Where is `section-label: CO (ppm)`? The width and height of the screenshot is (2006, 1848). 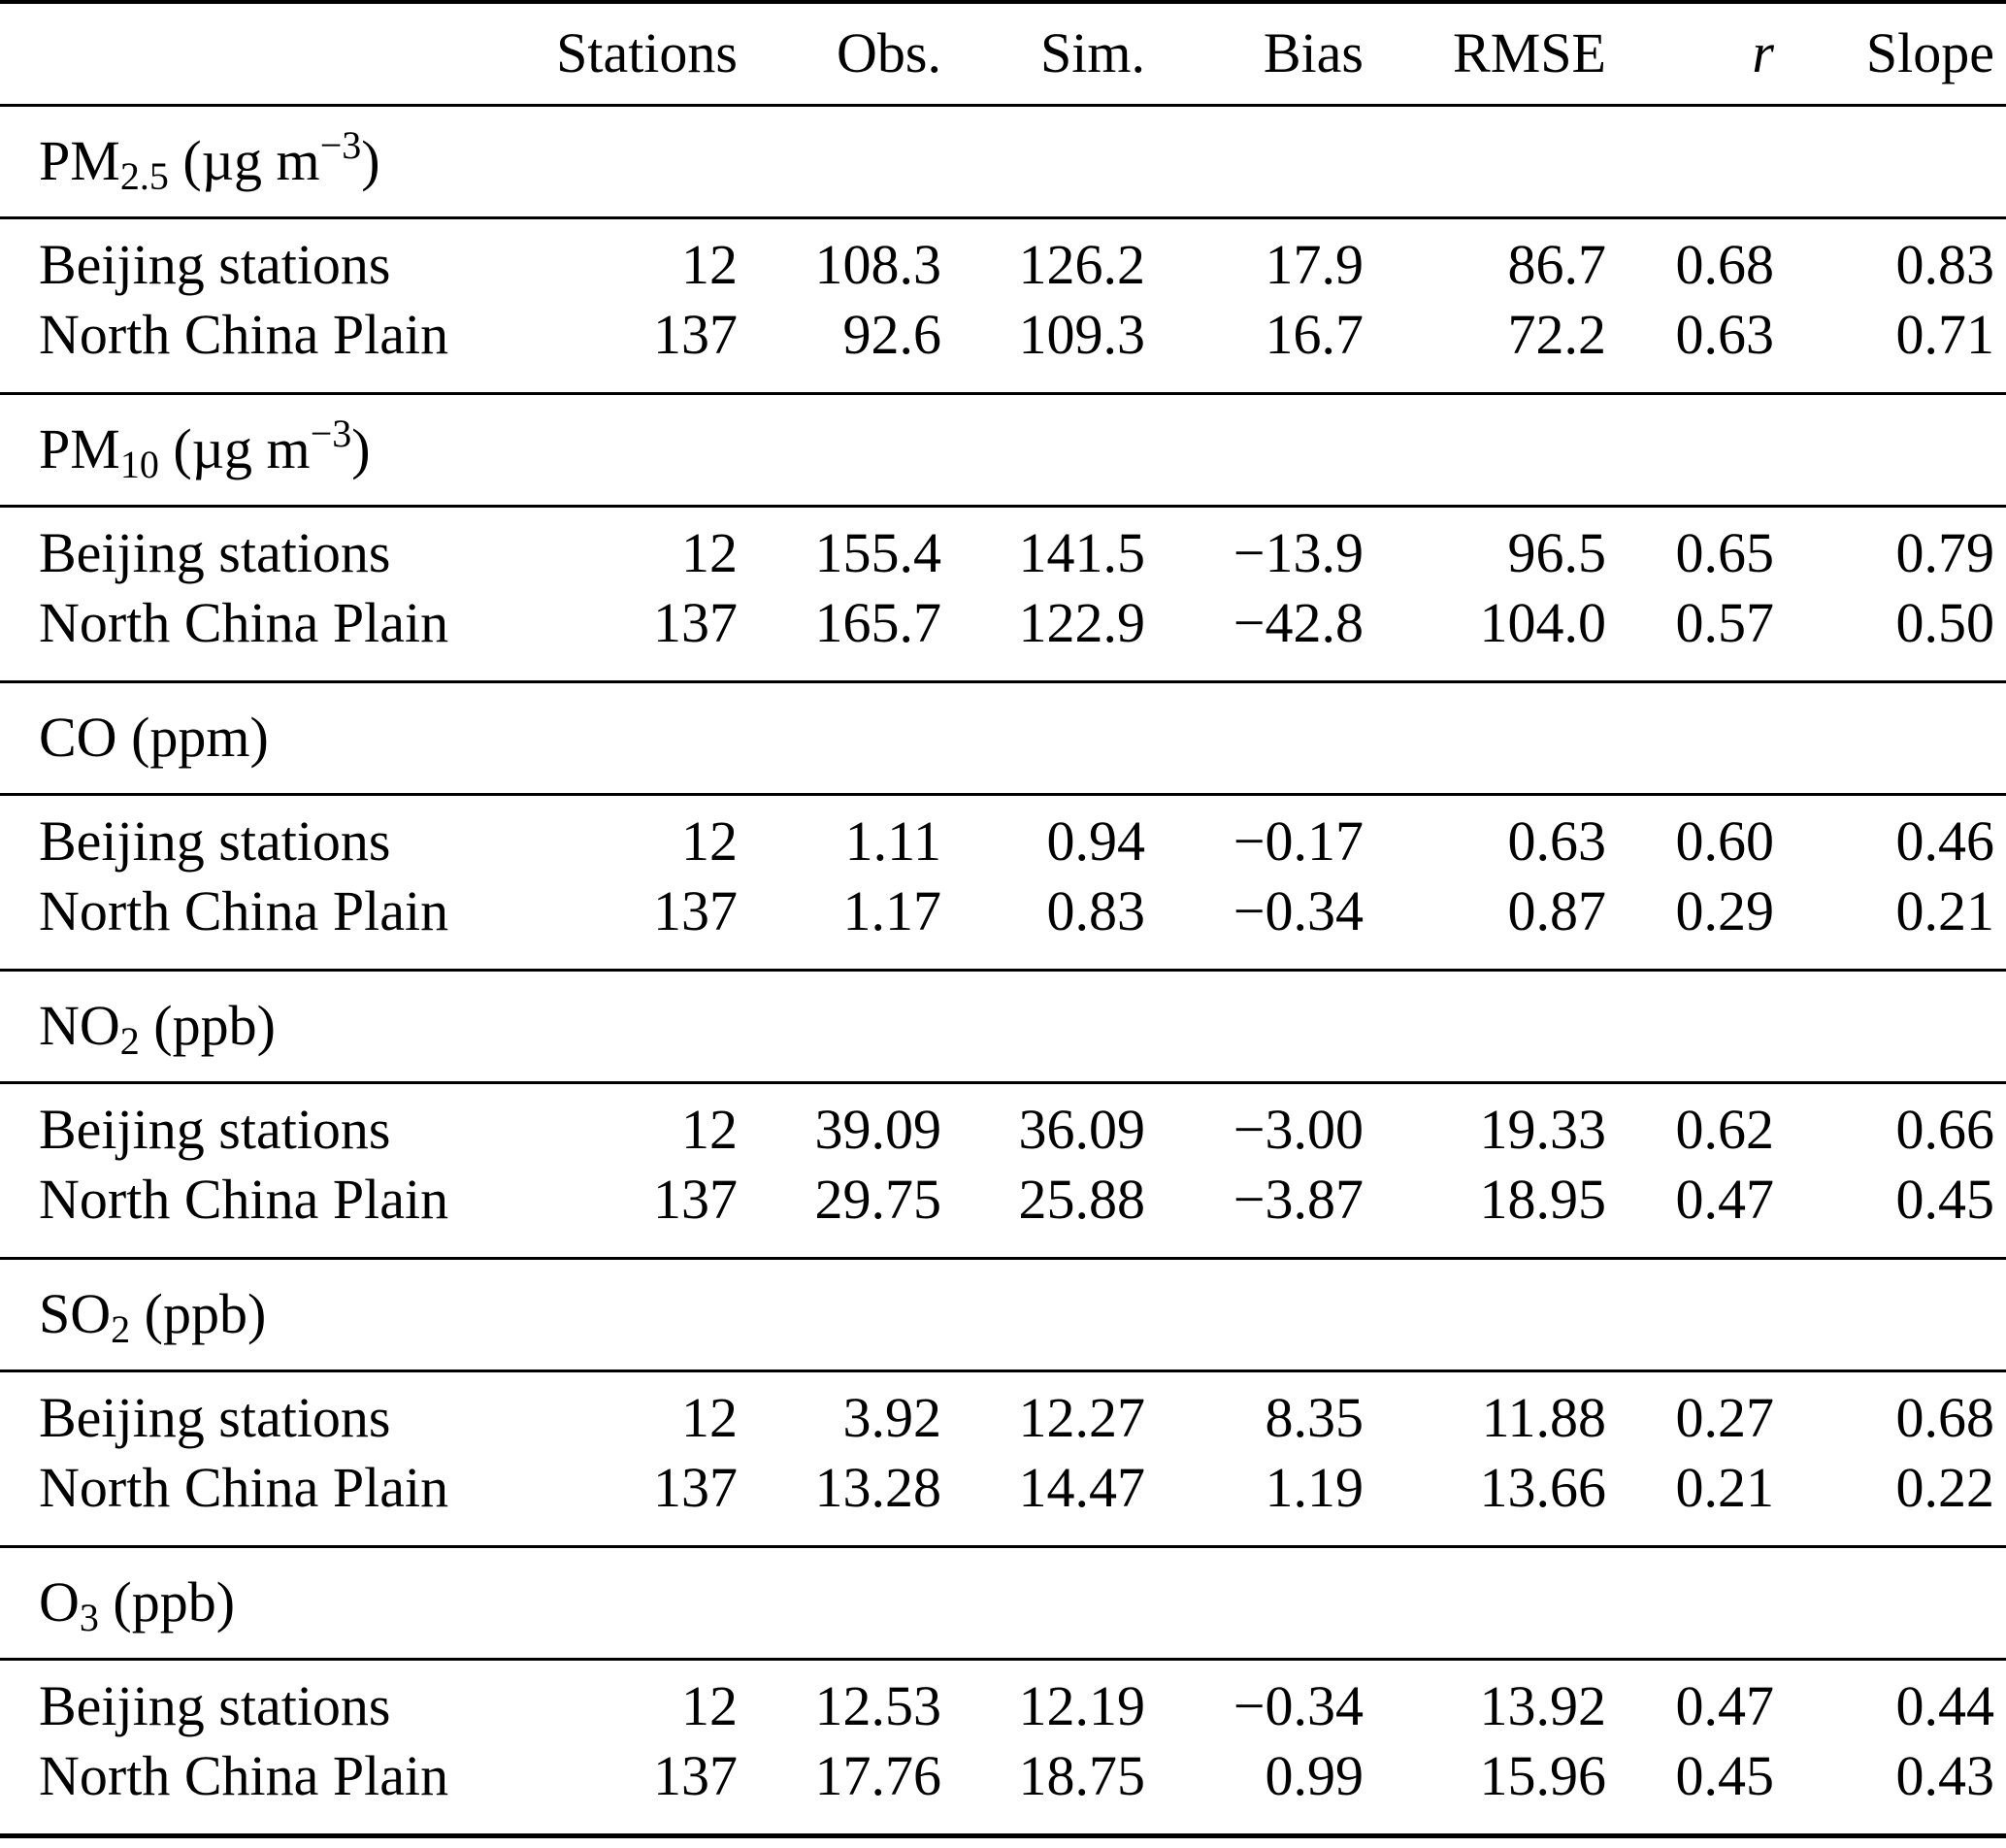 section-label: CO (ppm) is located at coordinates (1003, 737).